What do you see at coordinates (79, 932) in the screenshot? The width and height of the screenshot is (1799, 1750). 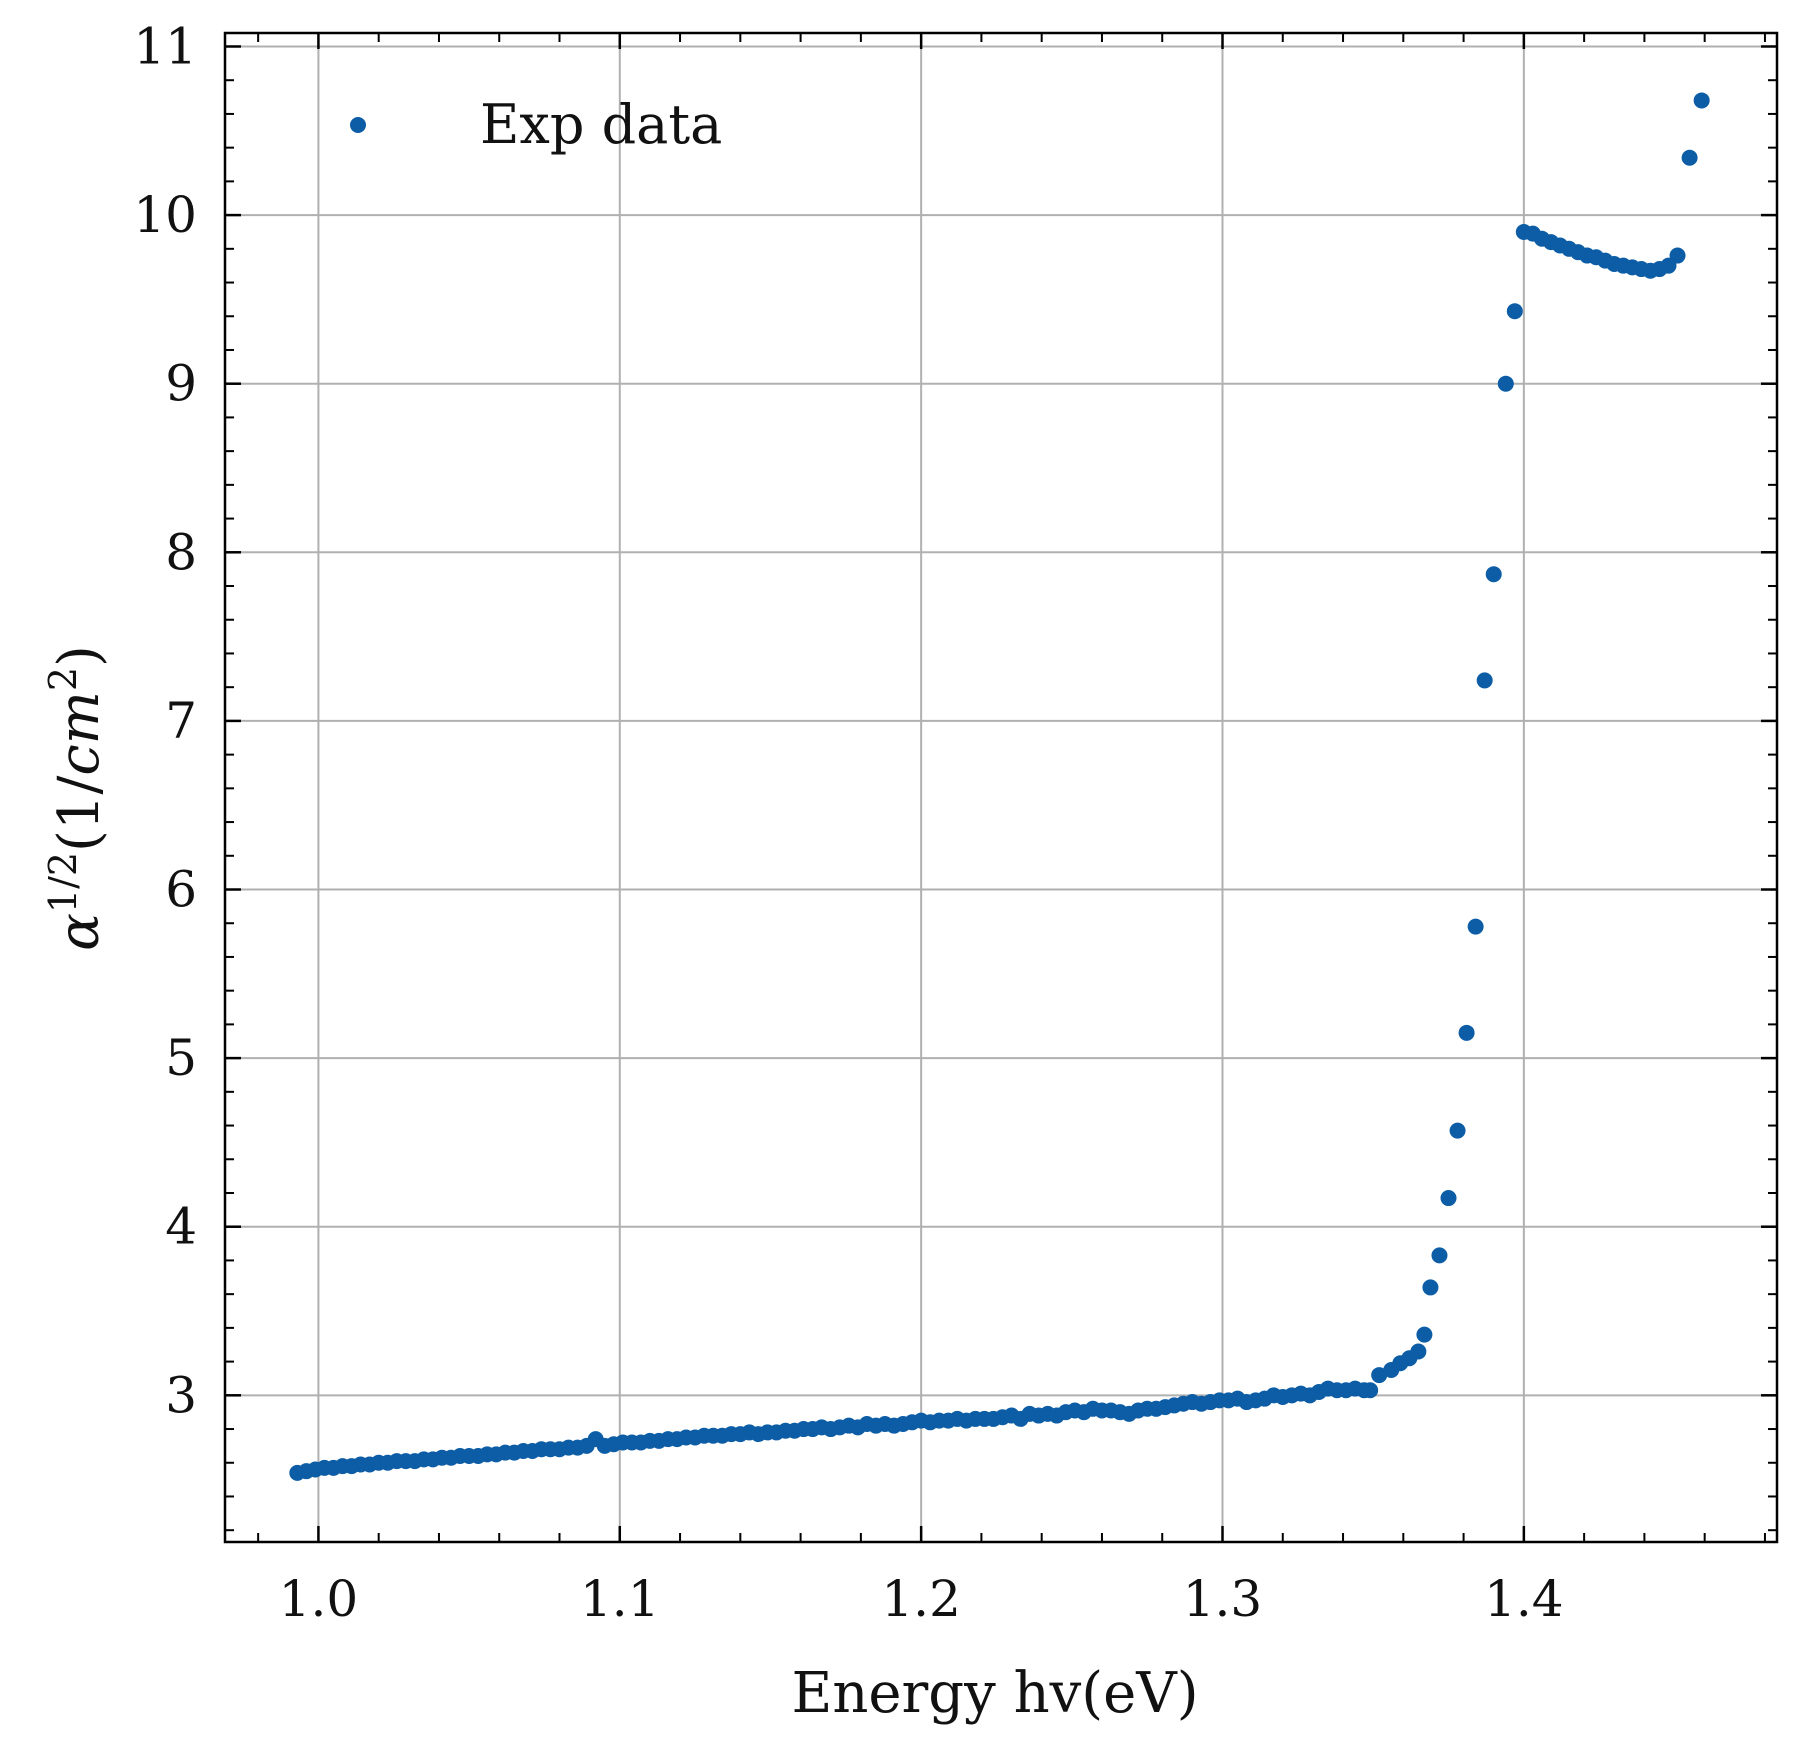 I see `y-axis-label-alpha: α` at bounding box center [79, 932].